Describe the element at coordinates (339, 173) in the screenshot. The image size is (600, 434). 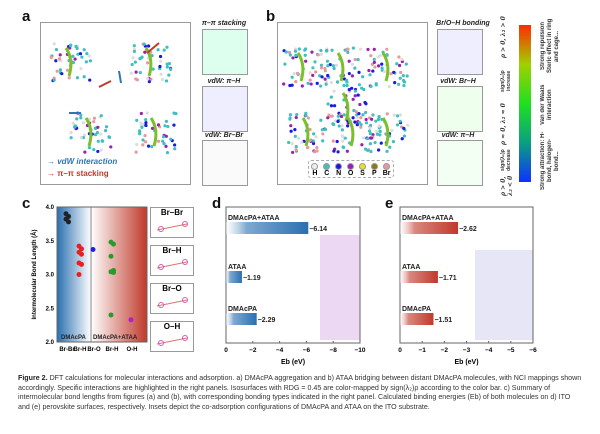
I see `element-symbol: N` at that location.